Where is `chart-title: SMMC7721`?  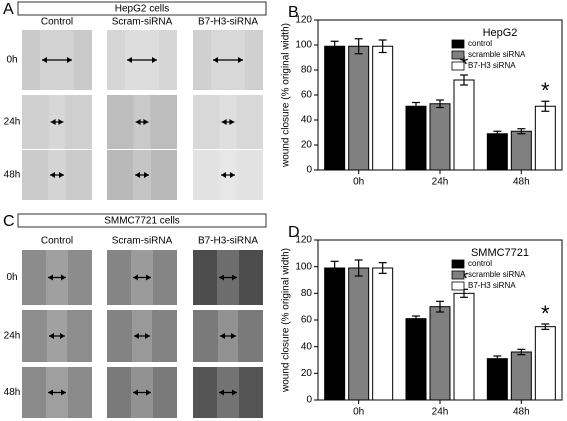
chart-title: SMMC7721 is located at coordinates (500, 253).